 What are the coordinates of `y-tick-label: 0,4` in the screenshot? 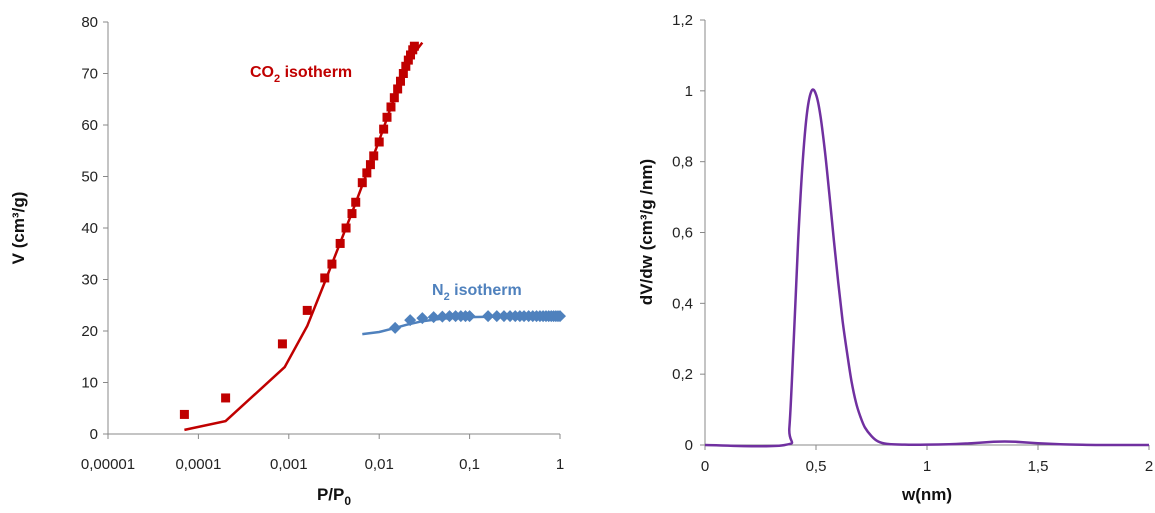 It's located at (682, 303).